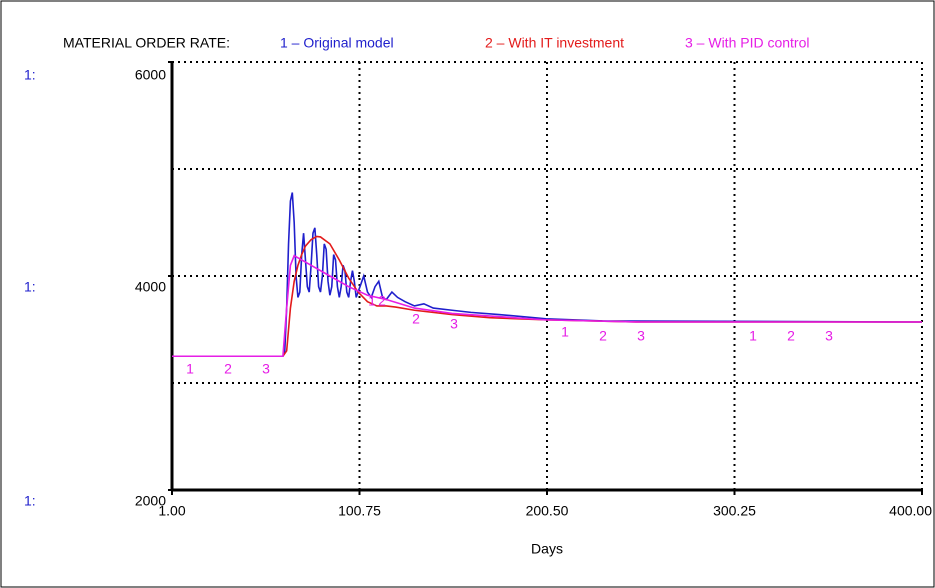 The image size is (935, 588). What do you see at coordinates (146, 43) in the screenshot?
I see `chart-title: MATERIAL ORDER RATE:` at bounding box center [146, 43].